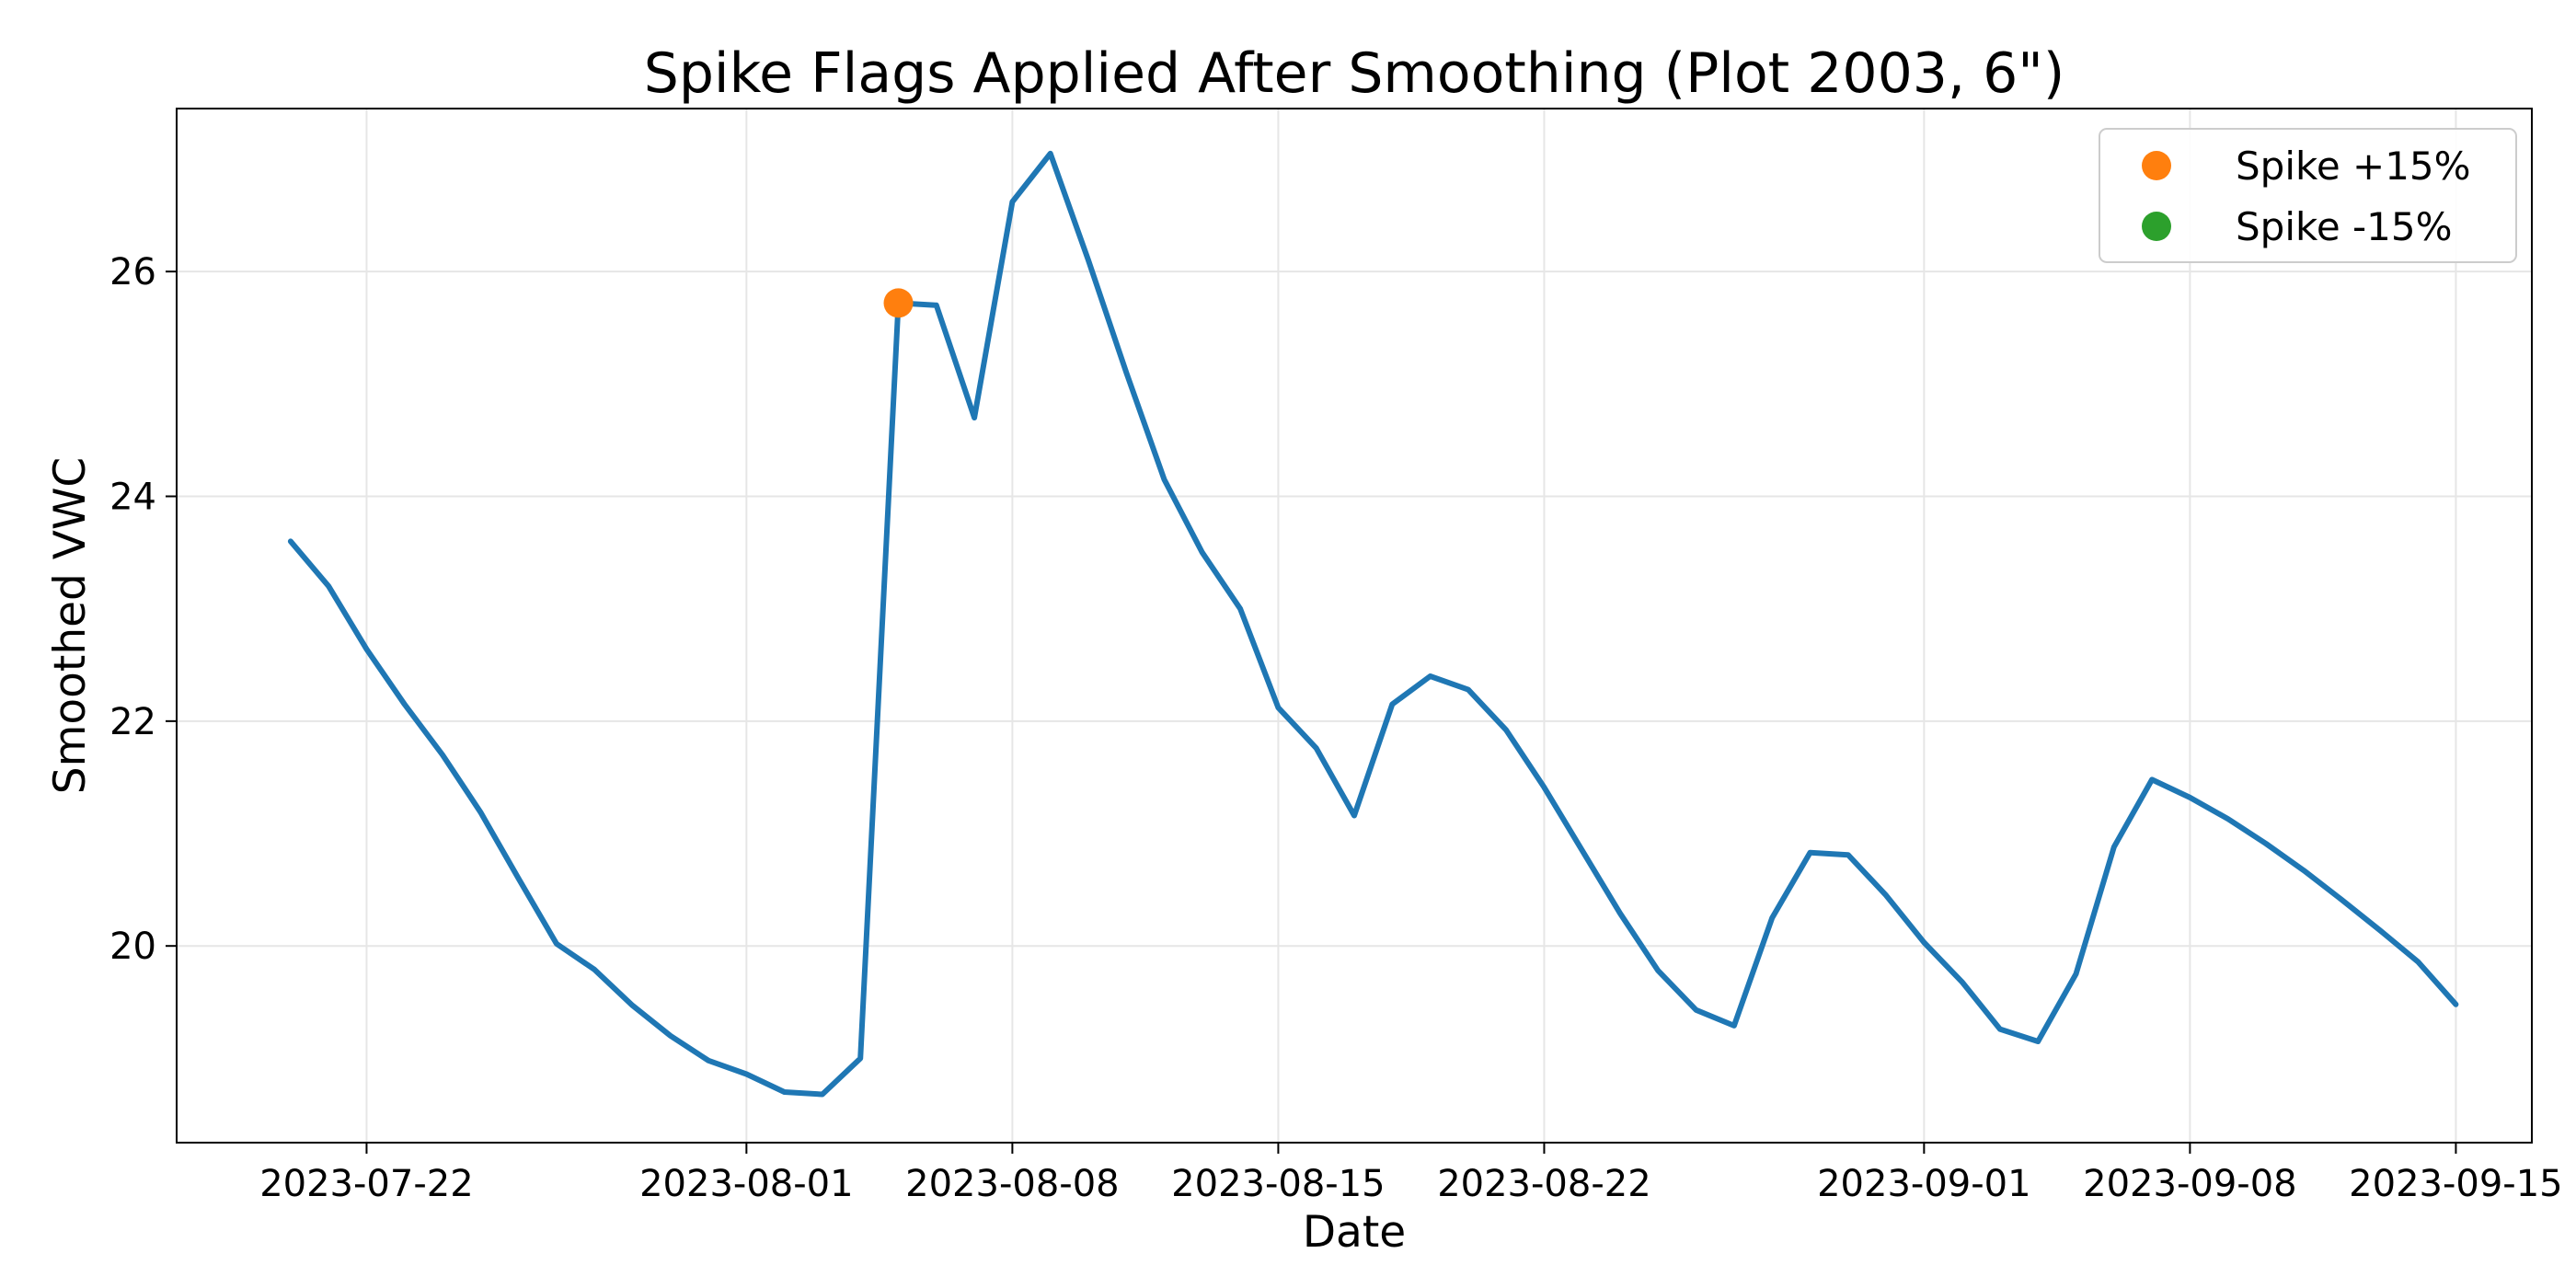 Image resolution: width=2576 pixels, height=1288 pixels. What do you see at coordinates (132, 947) in the screenshot?
I see `y-tick-label: 20` at bounding box center [132, 947].